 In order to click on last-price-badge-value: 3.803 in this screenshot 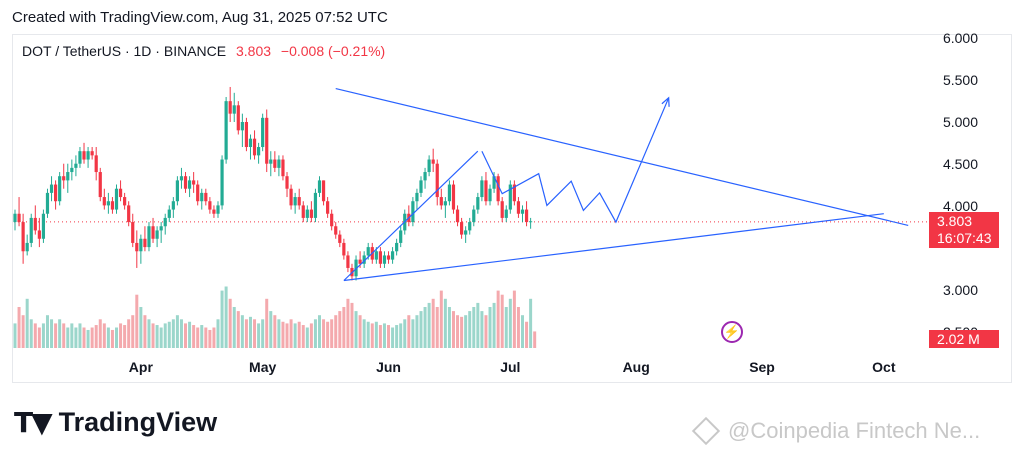, I will do `click(955, 221)`.